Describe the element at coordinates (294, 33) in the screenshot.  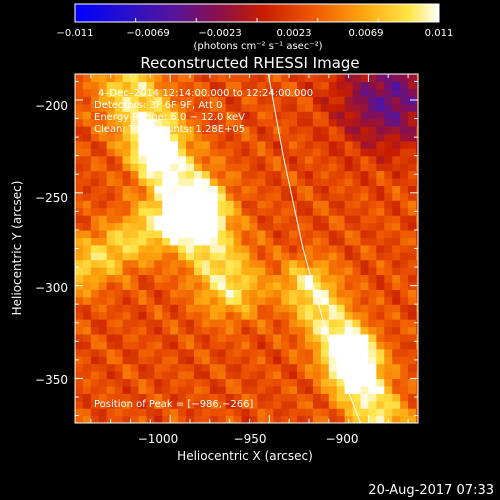
I see `colorbar-label-3: 0.0023` at that location.